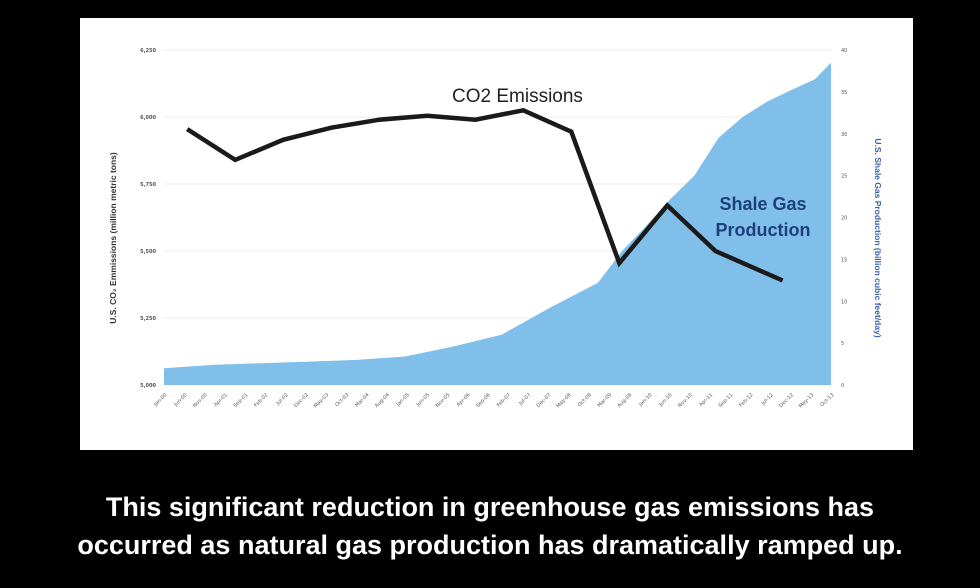 The height and width of the screenshot is (588, 980). What do you see at coordinates (443, 400) in the screenshot?
I see `x-tick-label: Nov-05` at bounding box center [443, 400].